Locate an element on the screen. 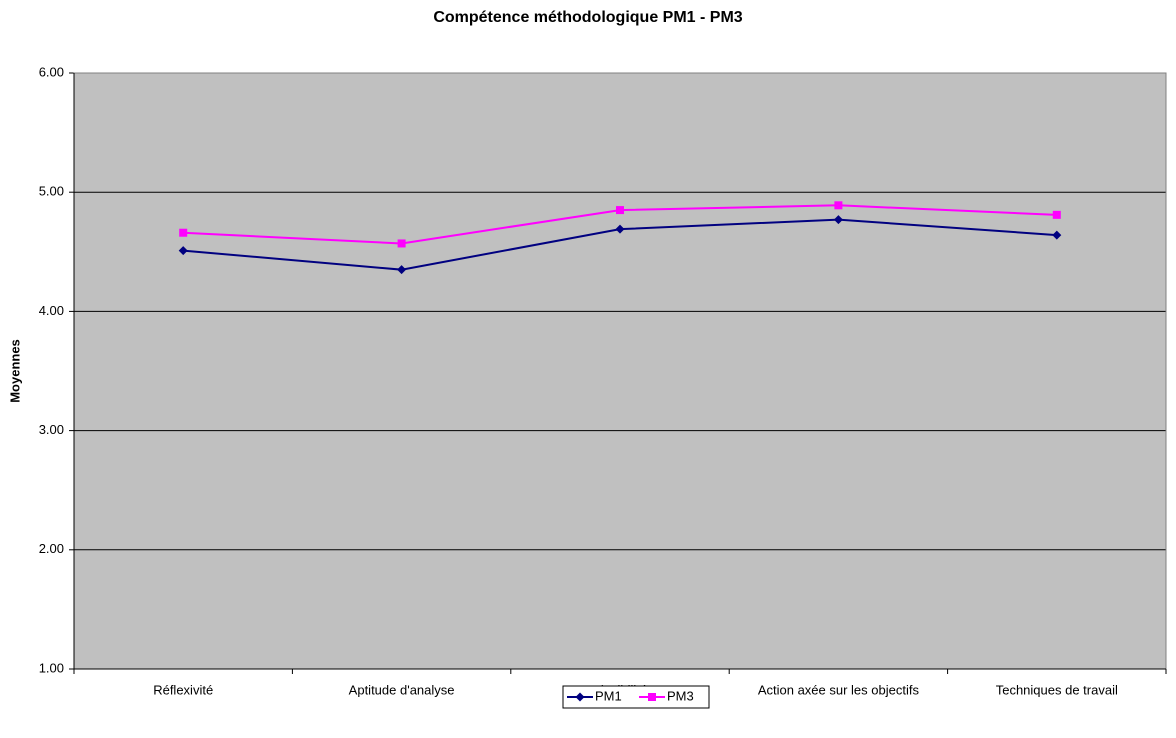 Image resolution: width=1176 pixels, height=738 pixels. x-tick-label: Techniques de travail is located at coordinates (1057, 689).